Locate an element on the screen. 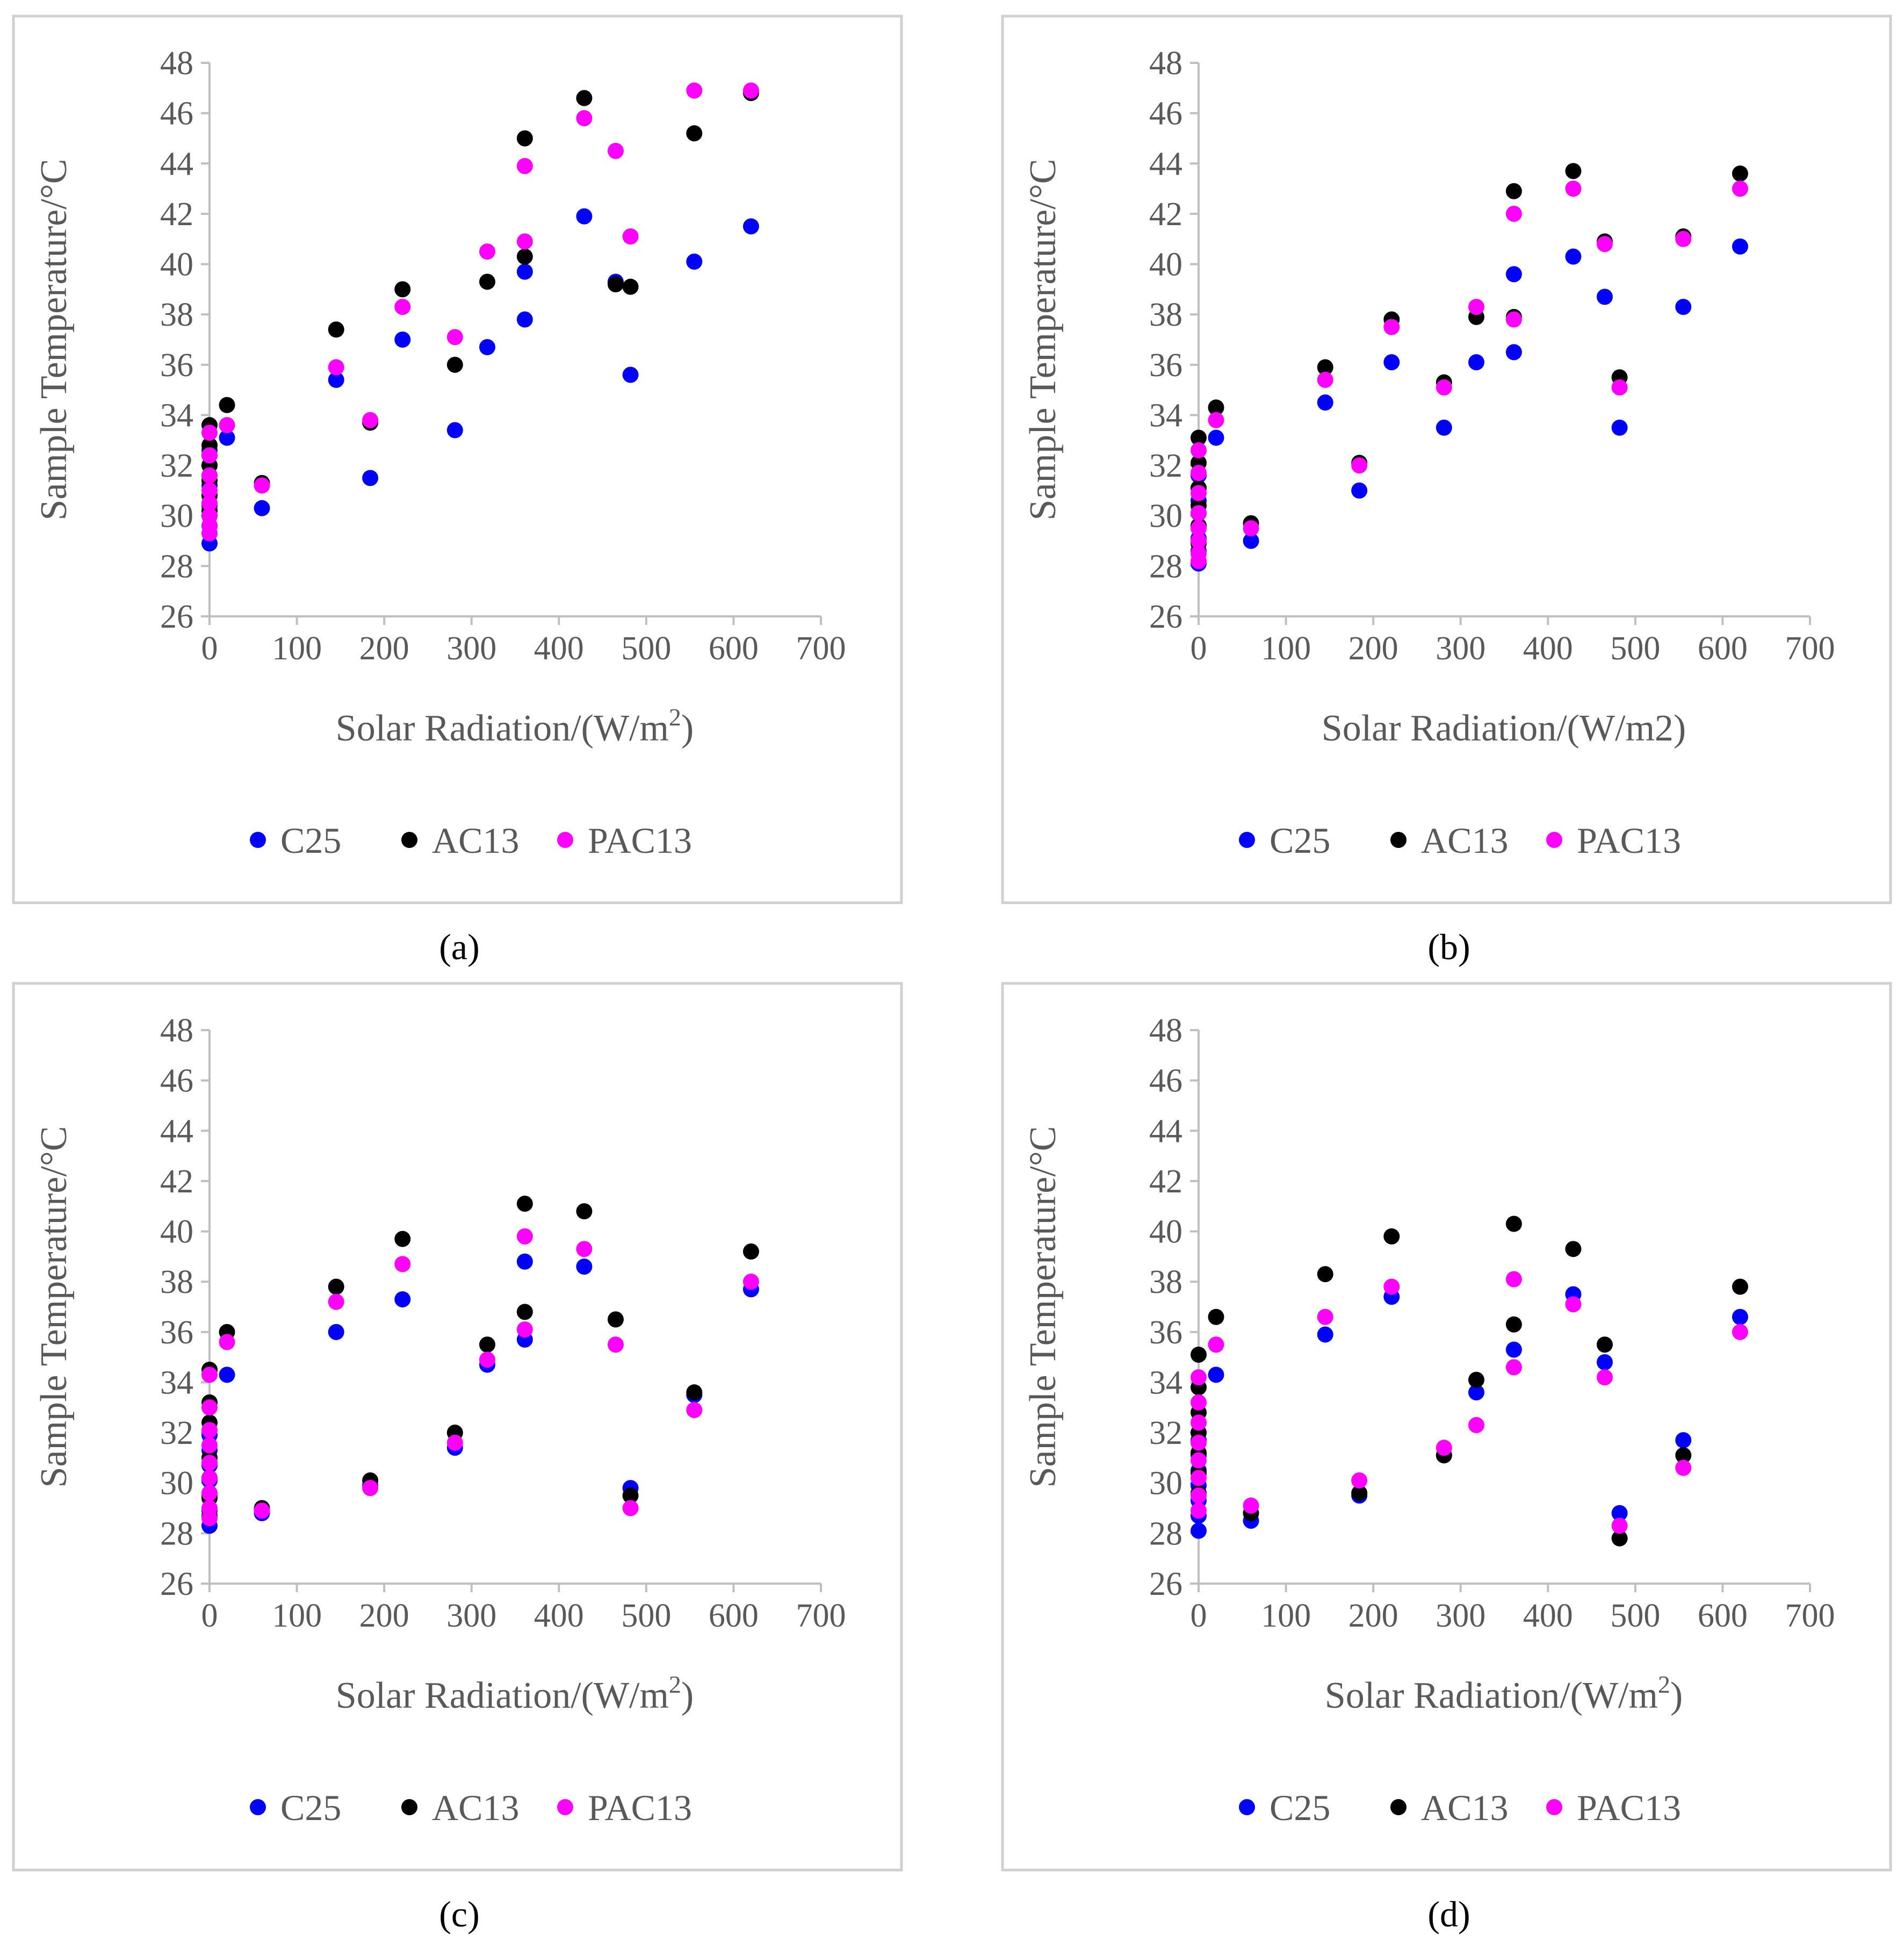 This screenshot has height=1956, width=1904. y-tick-label: 46 is located at coordinates (1165, 114).